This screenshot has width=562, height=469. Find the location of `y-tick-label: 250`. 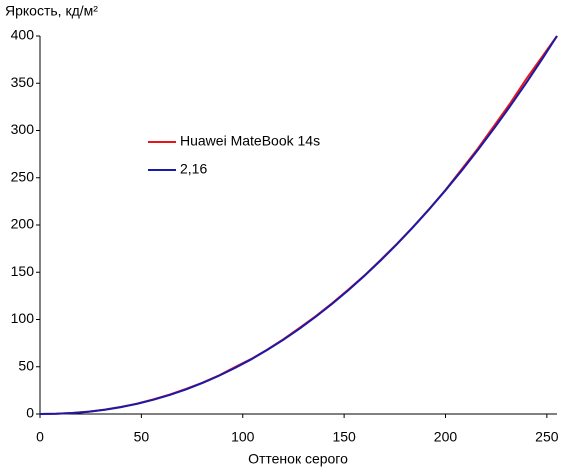

y-tick-label: 250 is located at coordinates (23, 176).